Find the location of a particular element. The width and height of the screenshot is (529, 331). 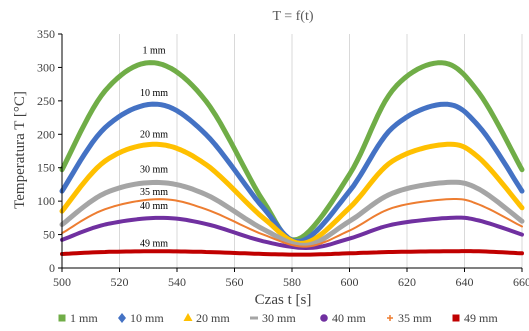

legend-label: 30 mm is located at coordinates (279, 318).